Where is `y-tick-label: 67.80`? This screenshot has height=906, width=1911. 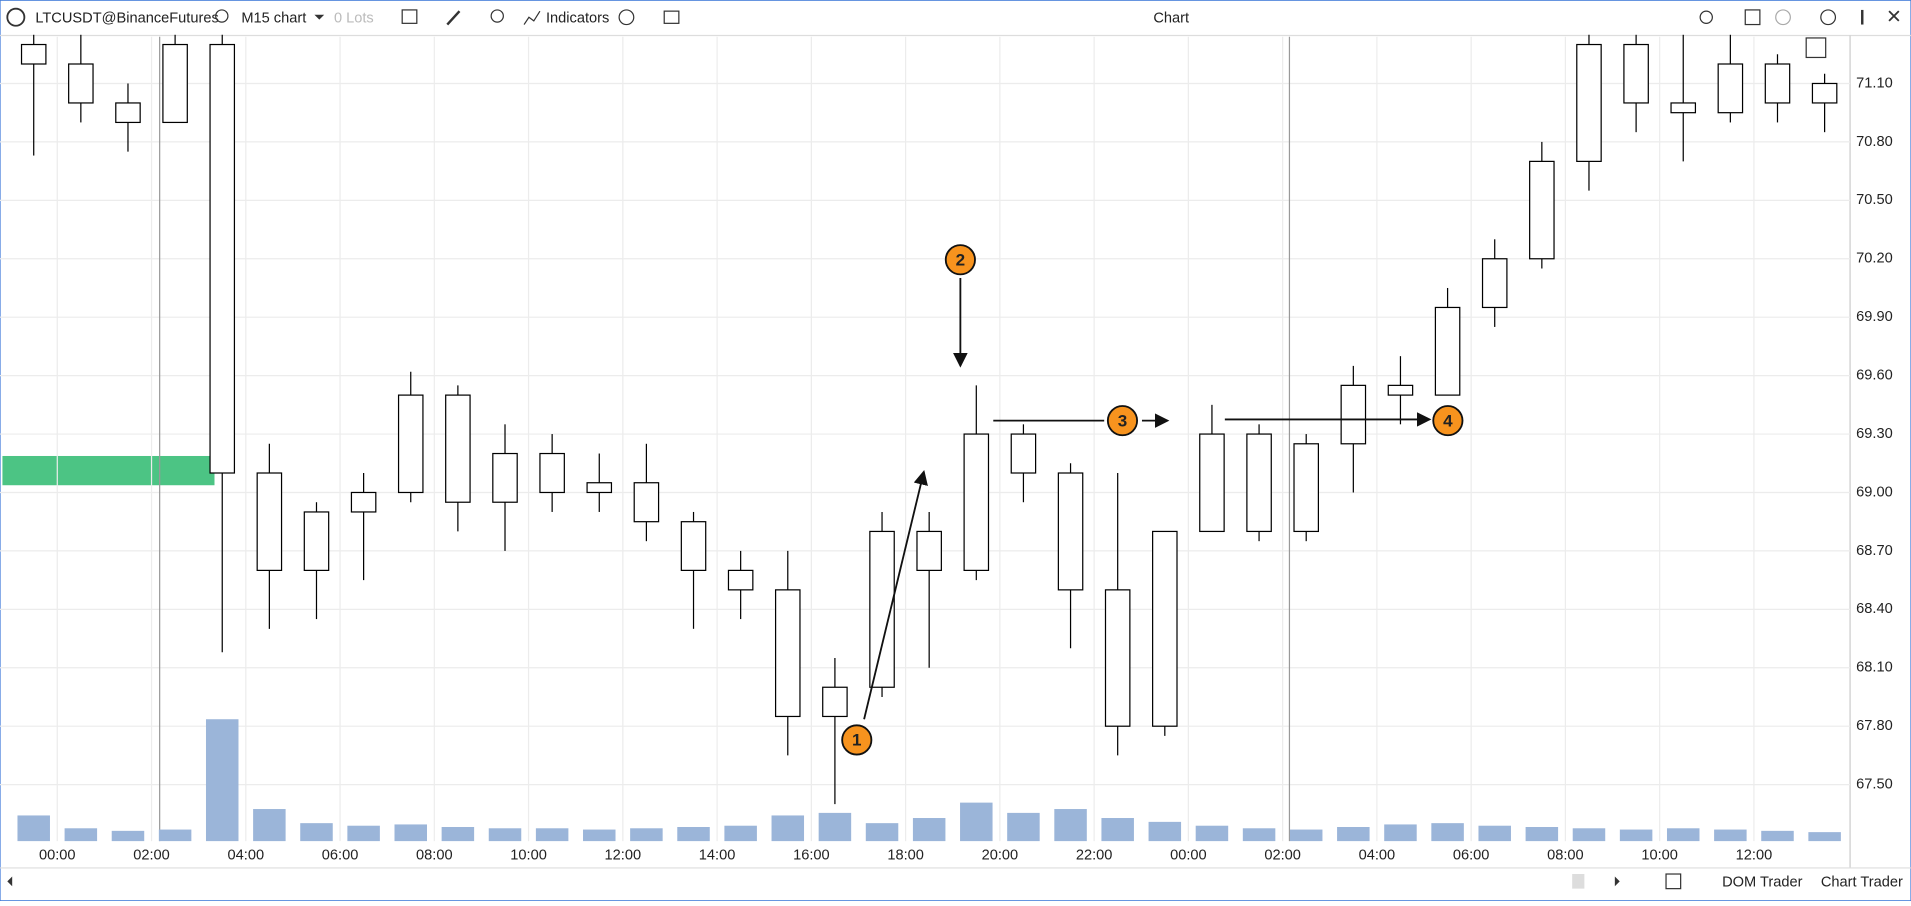 y-tick-label: 67.80 is located at coordinates (1874, 726).